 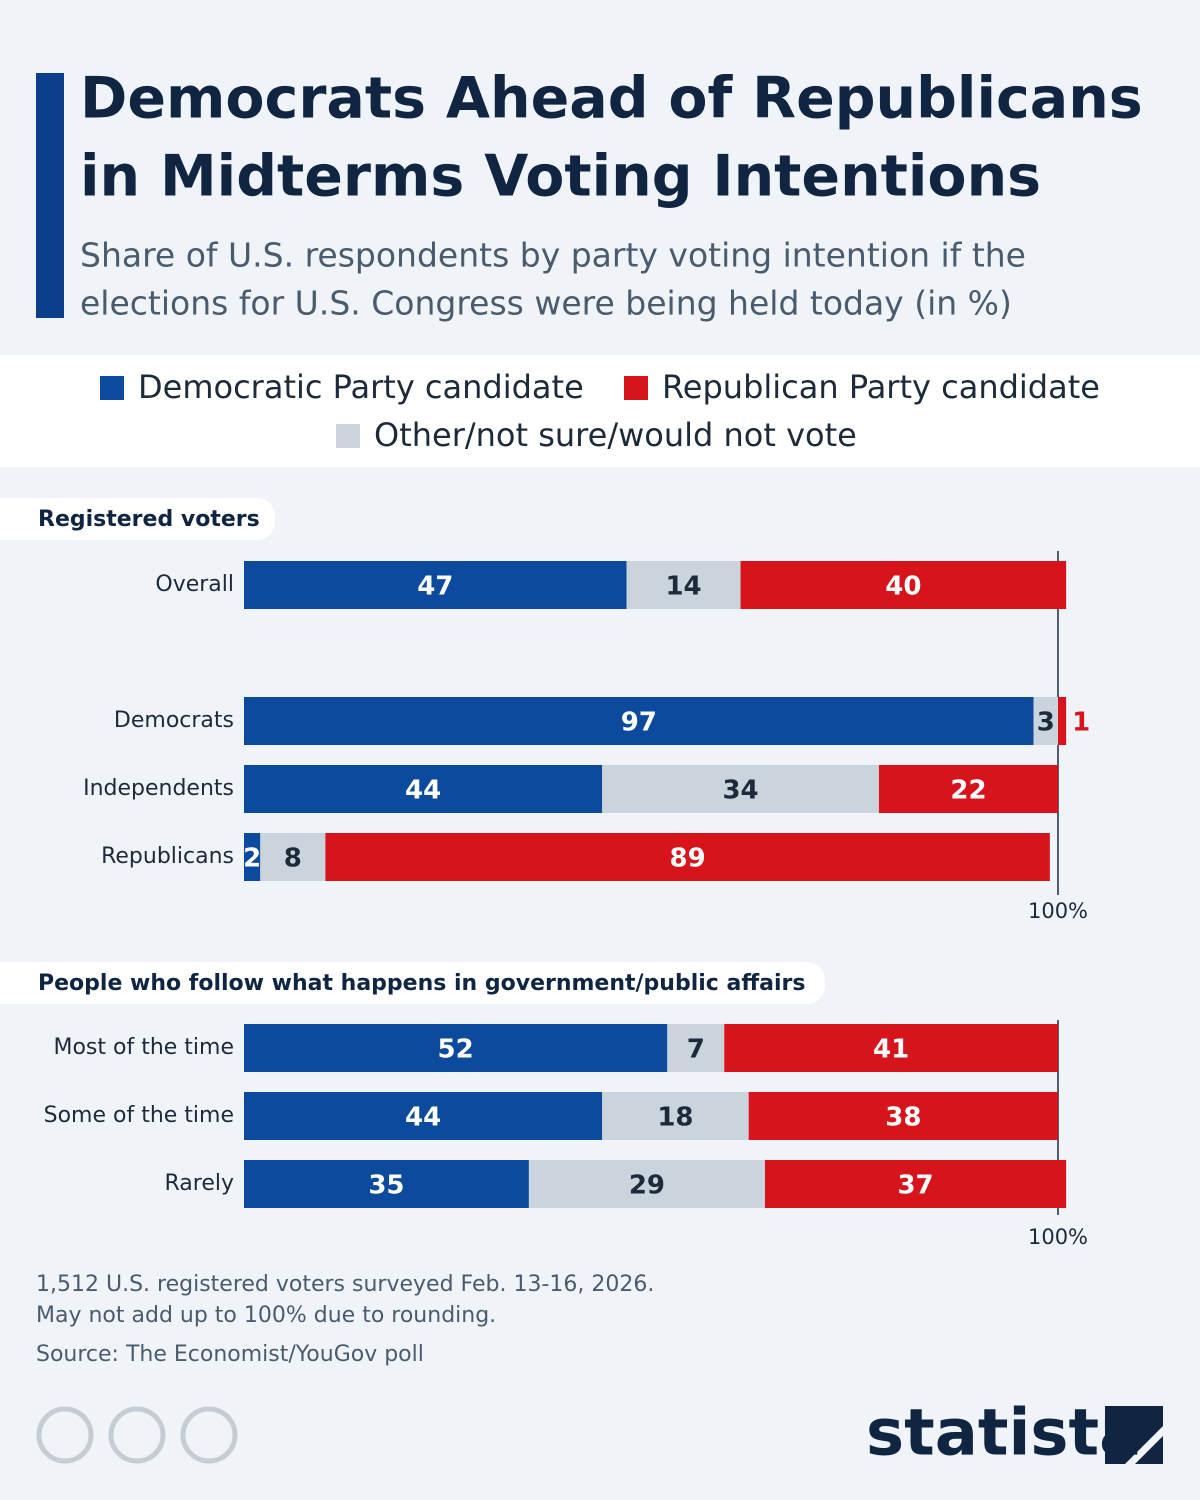 I want to click on value-label: 47, so click(x=435, y=587).